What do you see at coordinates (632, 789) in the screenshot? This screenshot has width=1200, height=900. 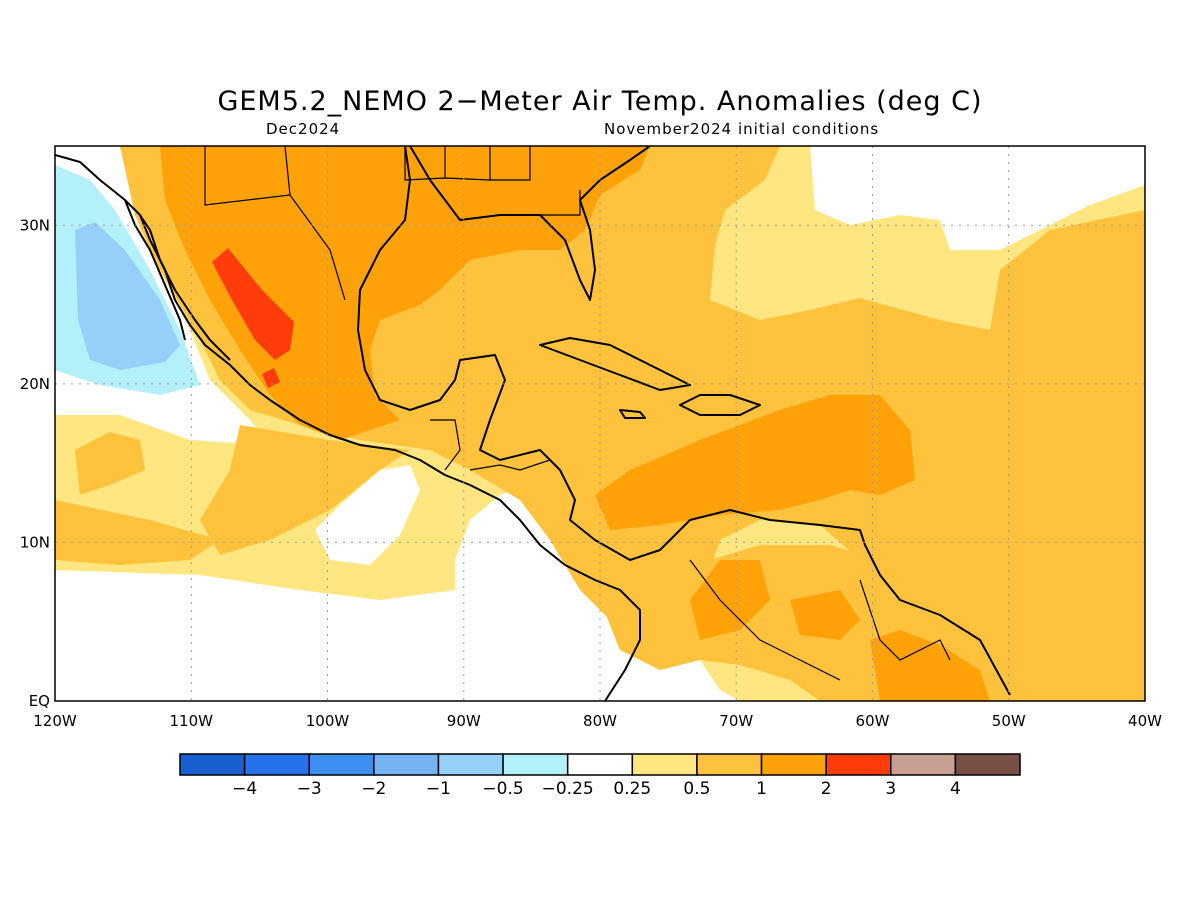 I see `colorbar-label: 0.25` at bounding box center [632, 789].